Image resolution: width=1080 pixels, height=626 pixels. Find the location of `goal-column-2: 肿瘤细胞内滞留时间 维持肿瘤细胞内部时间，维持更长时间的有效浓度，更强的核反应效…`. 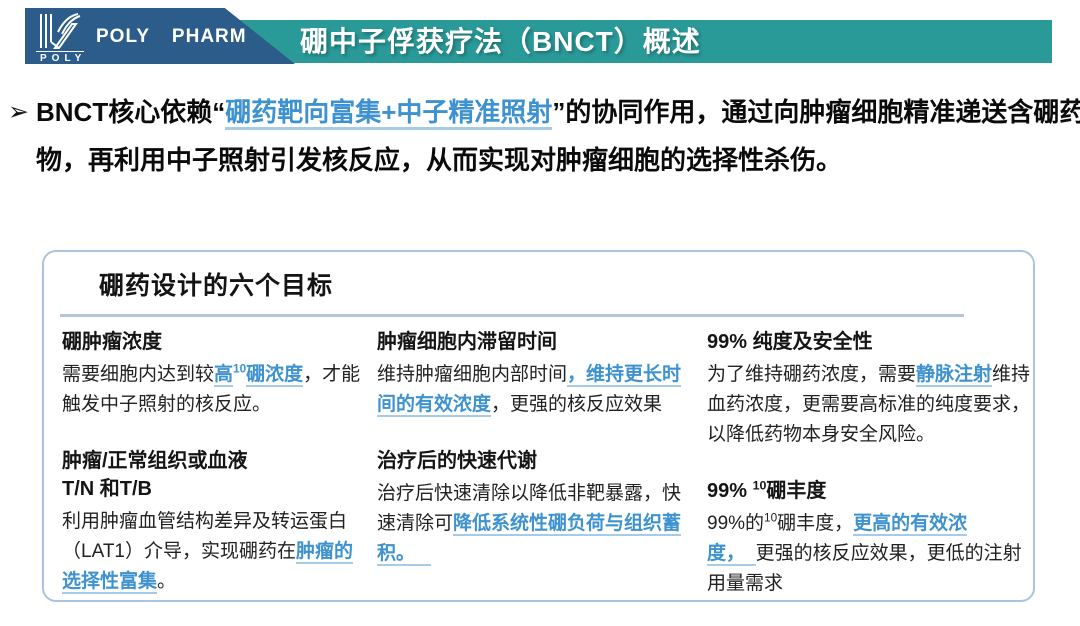

goal-column-2: 肿瘤细胞内滞留时间 维持肿瘤细胞内部时间，维持更长时间的有效浓度，更强的核反应效… is located at coordinates (535, 462).